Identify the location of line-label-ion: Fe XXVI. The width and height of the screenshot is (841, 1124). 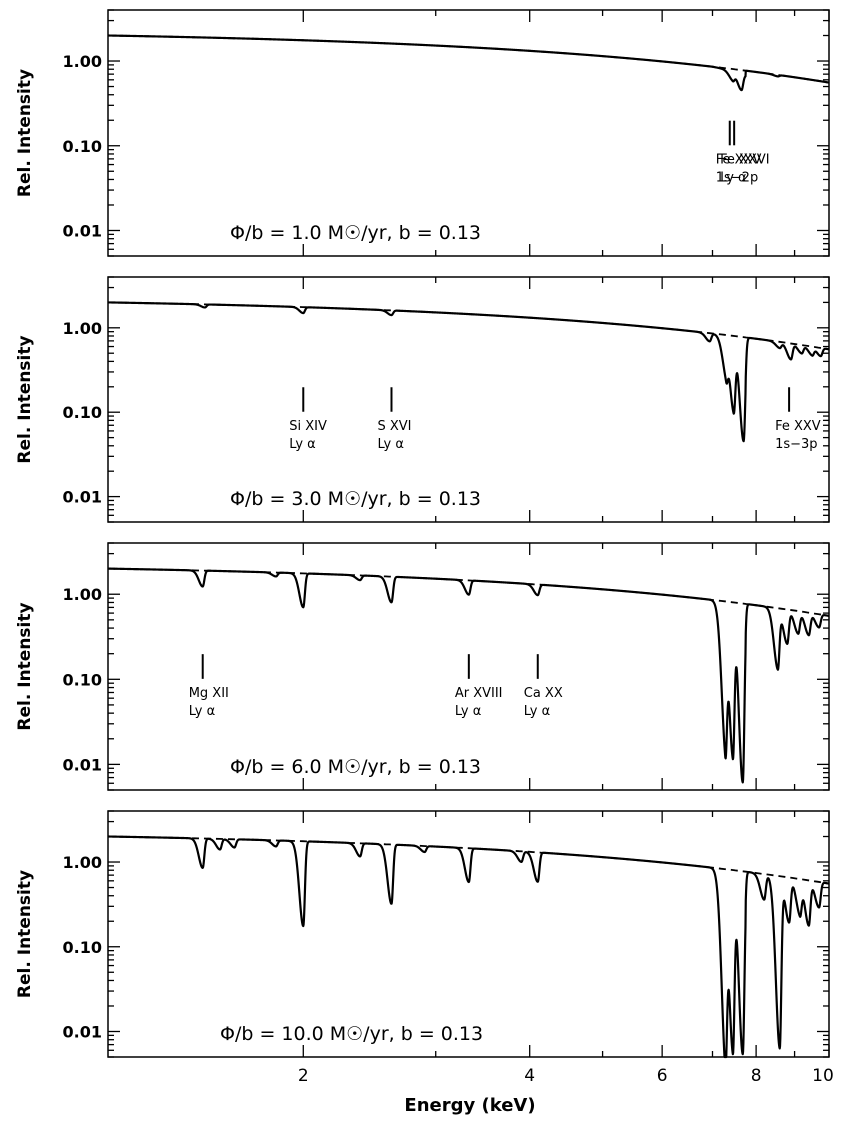
(744, 159).